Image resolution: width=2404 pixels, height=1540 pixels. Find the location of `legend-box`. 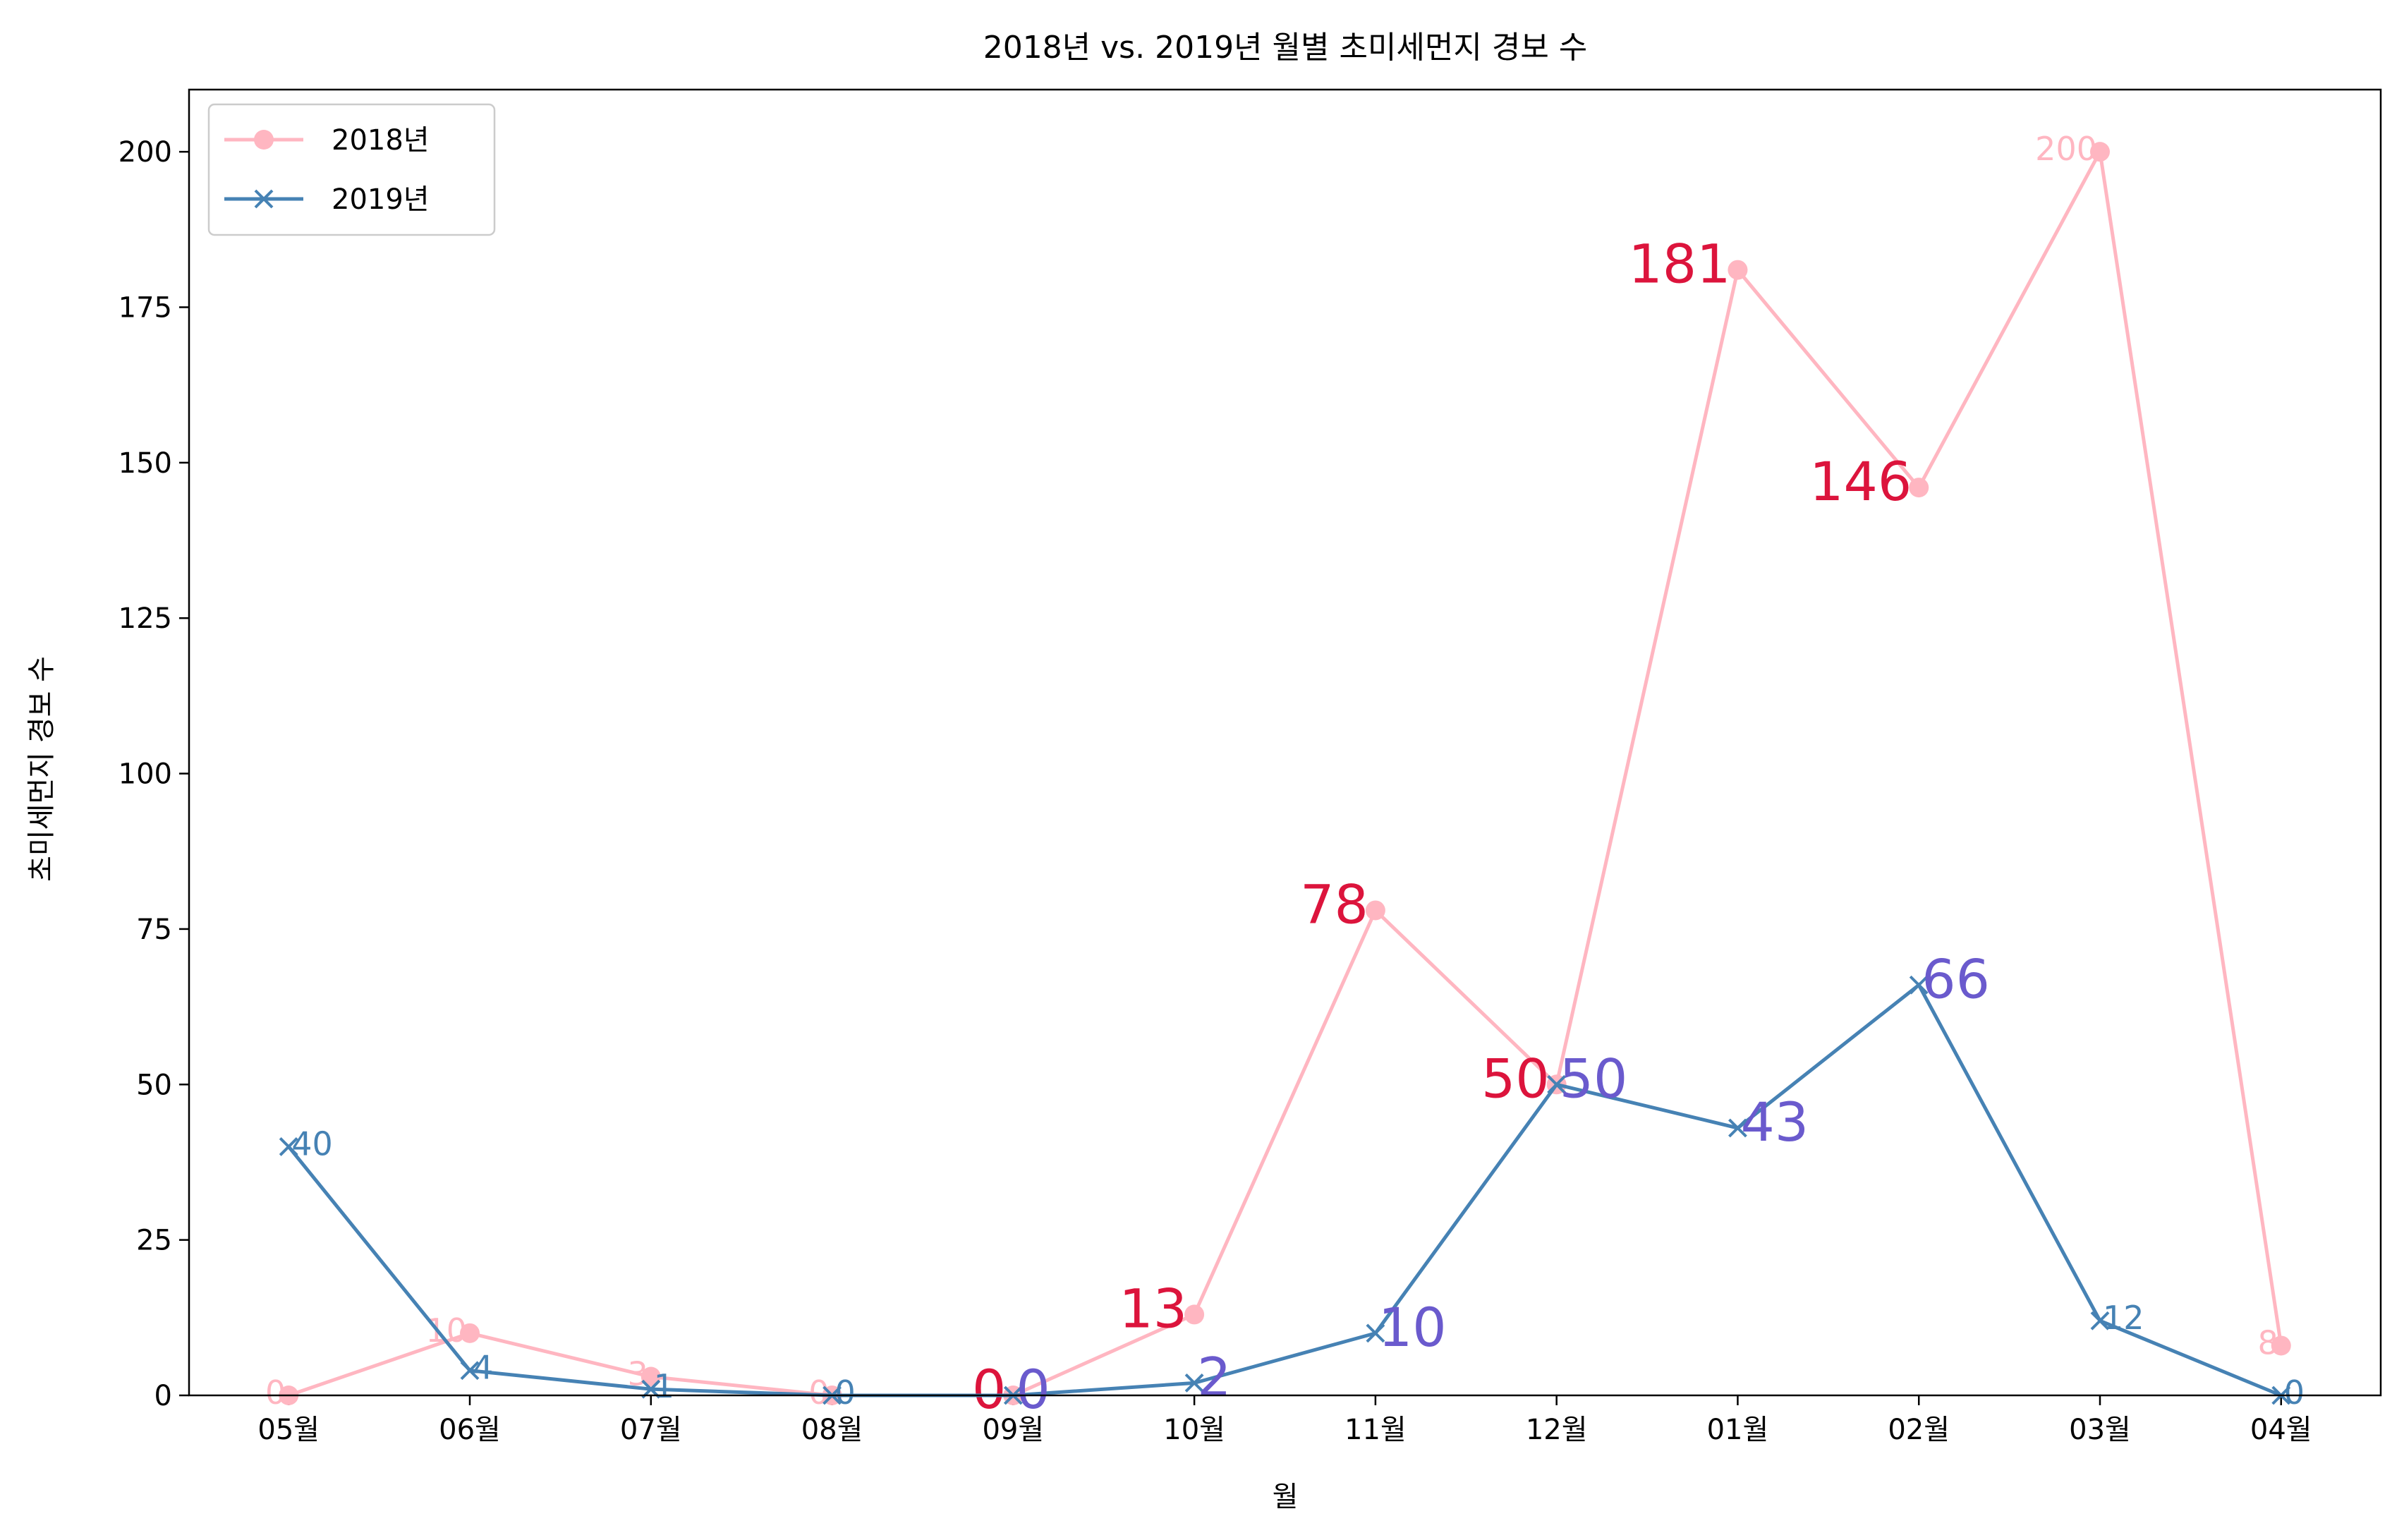

legend-box is located at coordinates (351, 169).